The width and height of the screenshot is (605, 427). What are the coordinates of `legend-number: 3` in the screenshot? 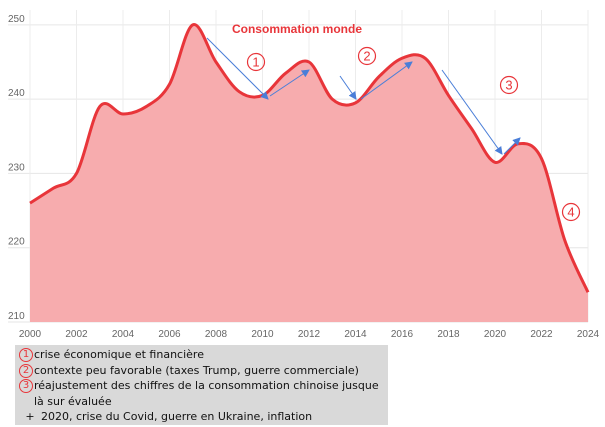 It's located at (26, 386).